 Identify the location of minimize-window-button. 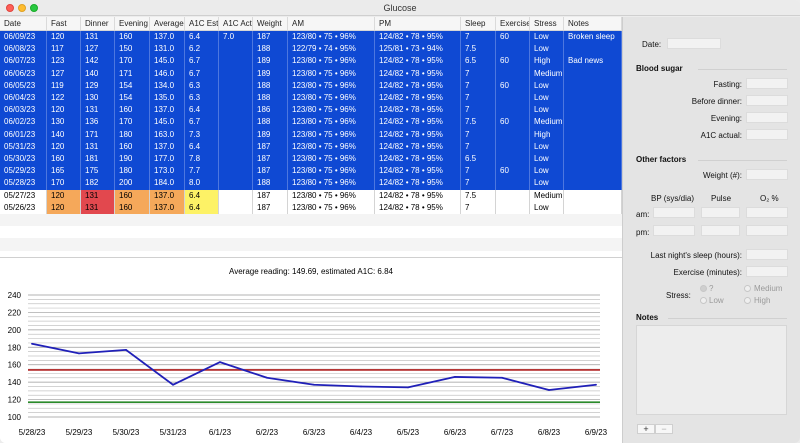
(22, 8).